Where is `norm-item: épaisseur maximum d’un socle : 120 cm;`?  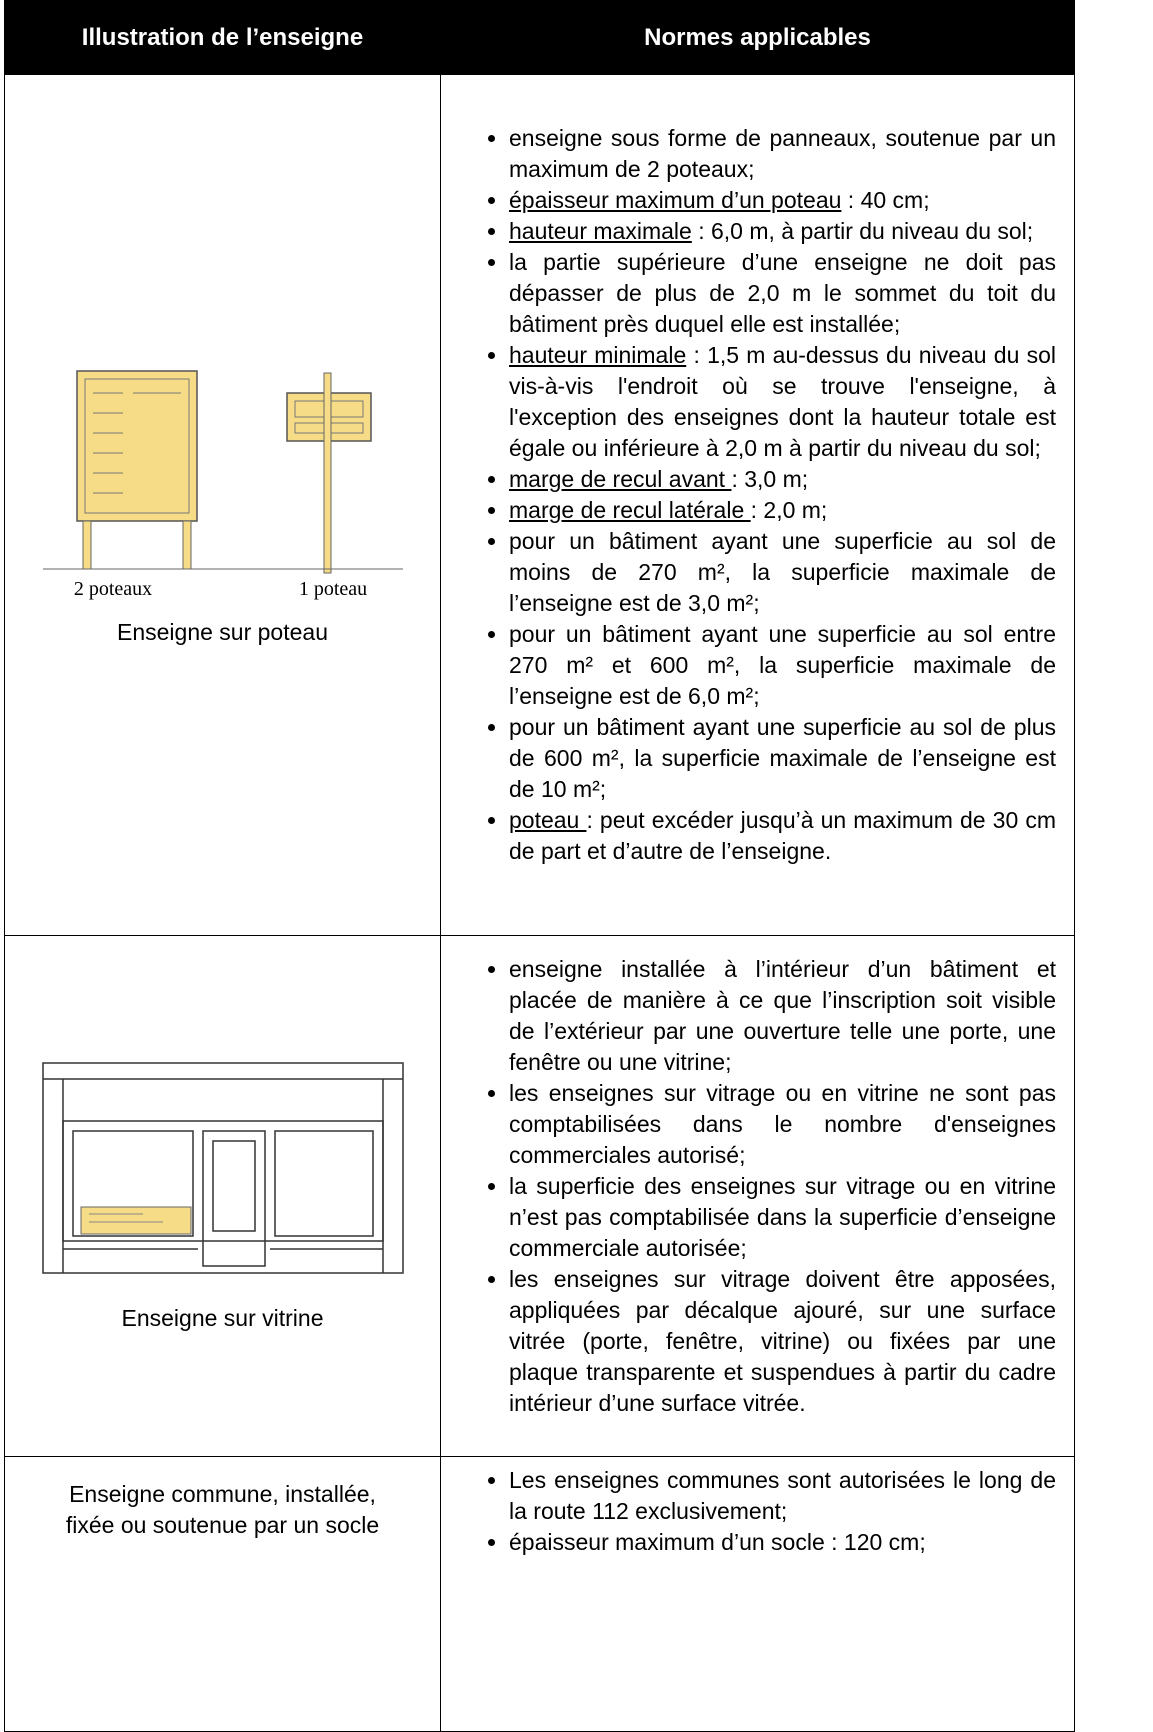
norm-item: épaisseur maximum d’un socle : 120 cm; is located at coordinates (782, 1542).